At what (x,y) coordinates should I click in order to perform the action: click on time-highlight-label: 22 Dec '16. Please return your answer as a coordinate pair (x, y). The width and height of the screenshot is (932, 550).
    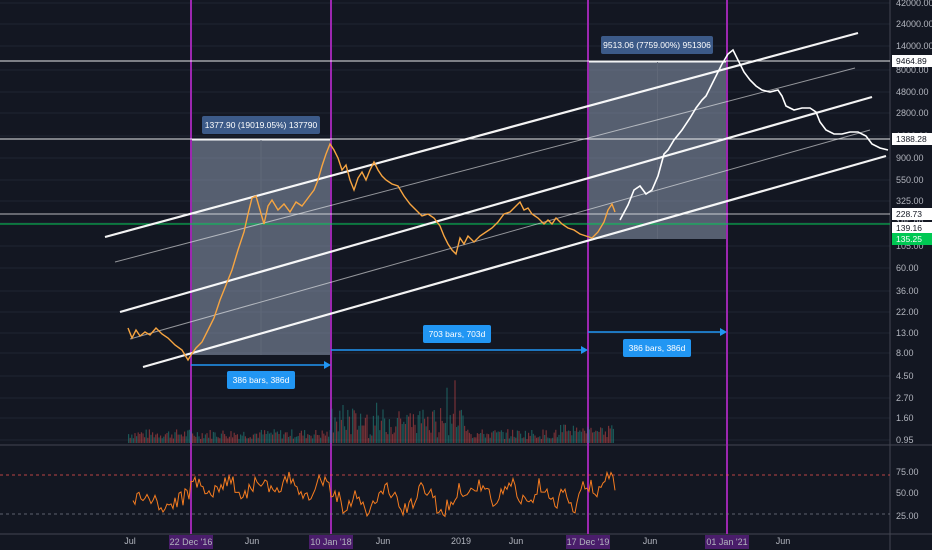
    Looking at the image, I should click on (191, 542).